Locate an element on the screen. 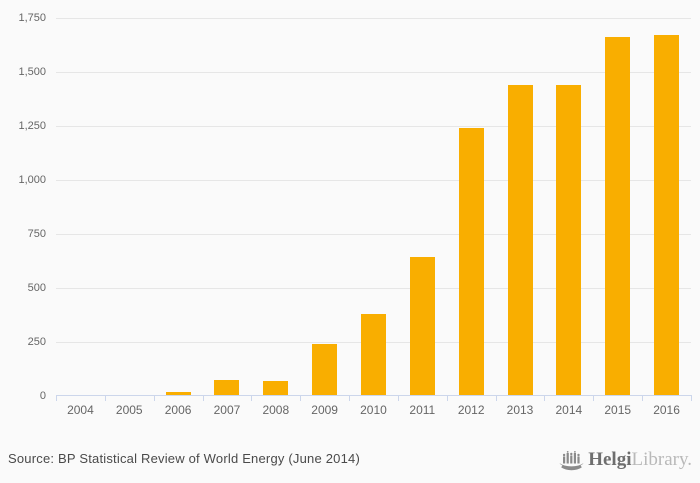 Image resolution: width=700 pixels, height=483 pixels. x-axis-label-2005: 2005 is located at coordinates (129, 410).